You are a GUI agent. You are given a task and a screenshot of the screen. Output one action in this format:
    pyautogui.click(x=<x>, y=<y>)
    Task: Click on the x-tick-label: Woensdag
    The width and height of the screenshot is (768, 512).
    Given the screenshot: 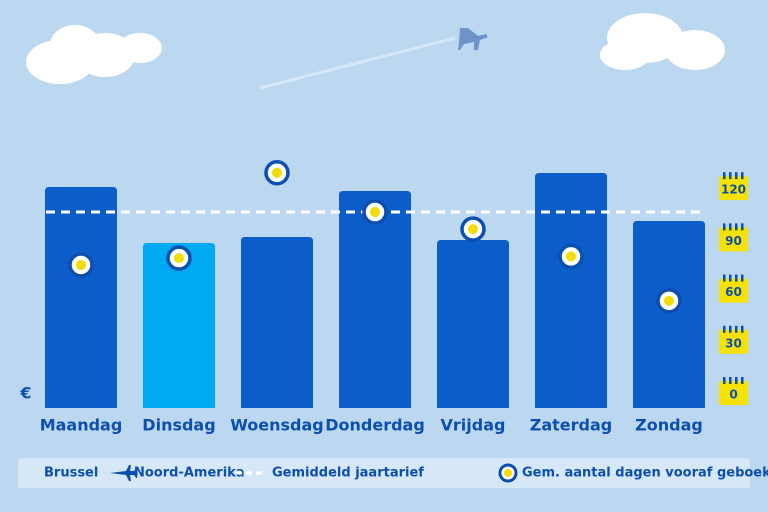 What is the action you would take?
    pyautogui.click(x=277, y=425)
    